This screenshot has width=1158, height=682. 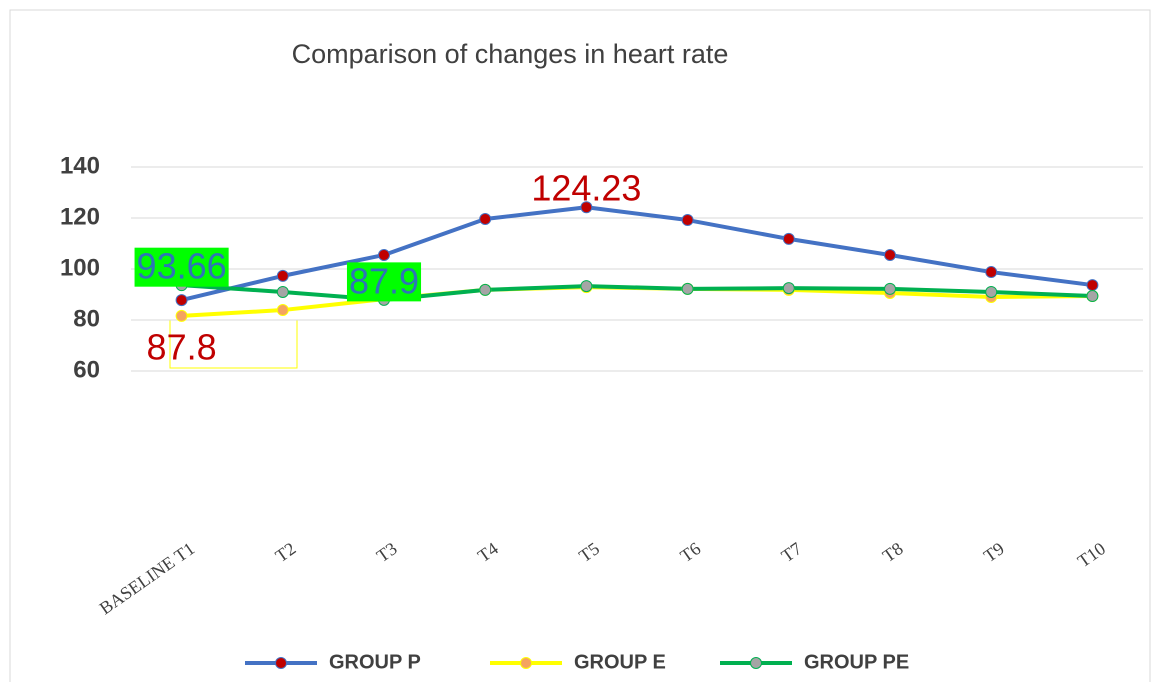 I want to click on y-tick-label: 120, so click(x=80, y=216).